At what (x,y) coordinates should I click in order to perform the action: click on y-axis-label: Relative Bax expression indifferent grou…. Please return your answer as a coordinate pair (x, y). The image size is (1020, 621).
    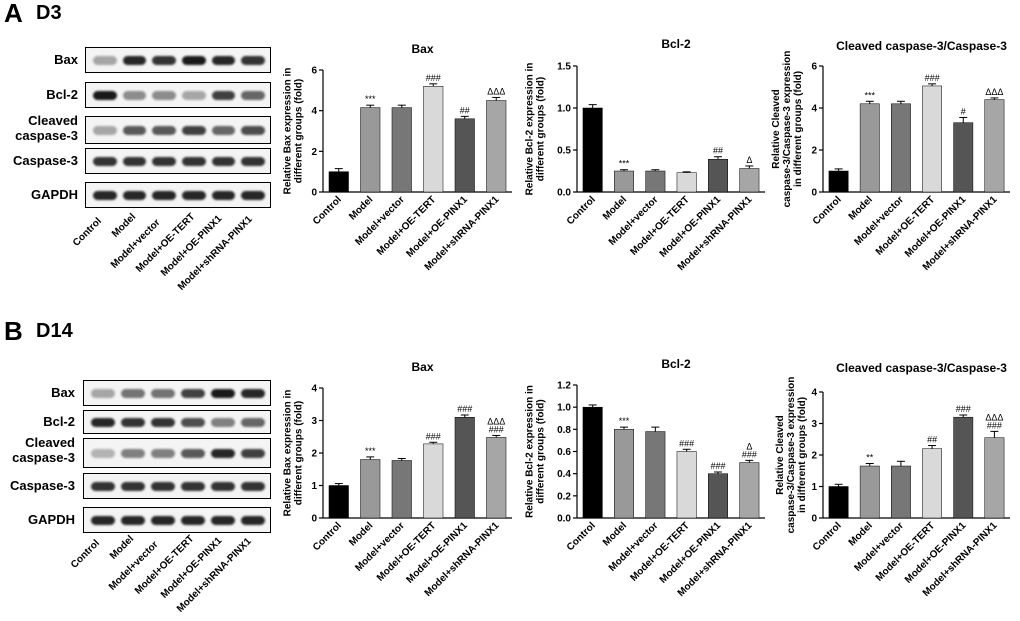
    Looking at the image, I should click on (294, 453).